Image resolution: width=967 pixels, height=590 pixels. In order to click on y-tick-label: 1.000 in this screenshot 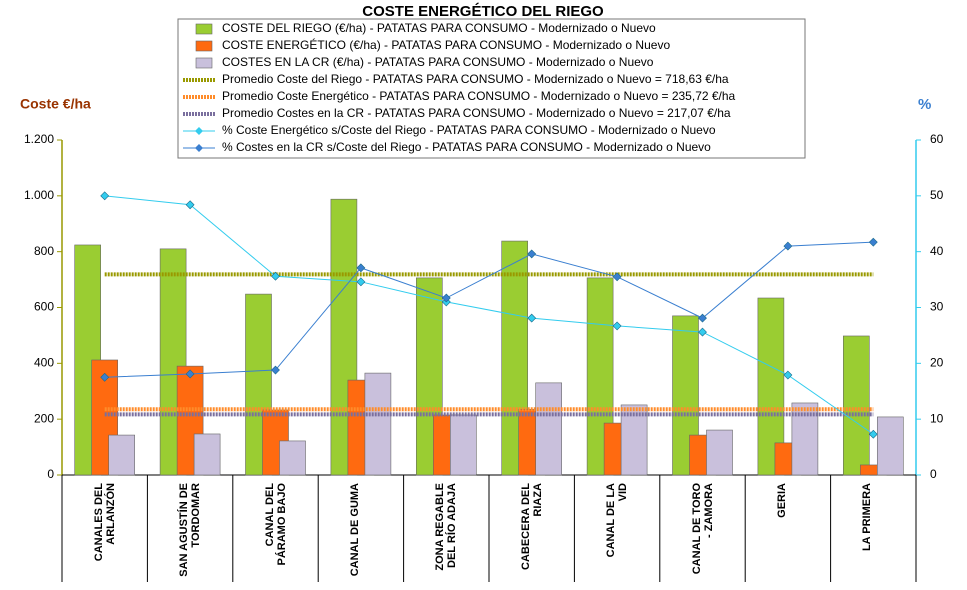, I will do `click(39, 195)`.